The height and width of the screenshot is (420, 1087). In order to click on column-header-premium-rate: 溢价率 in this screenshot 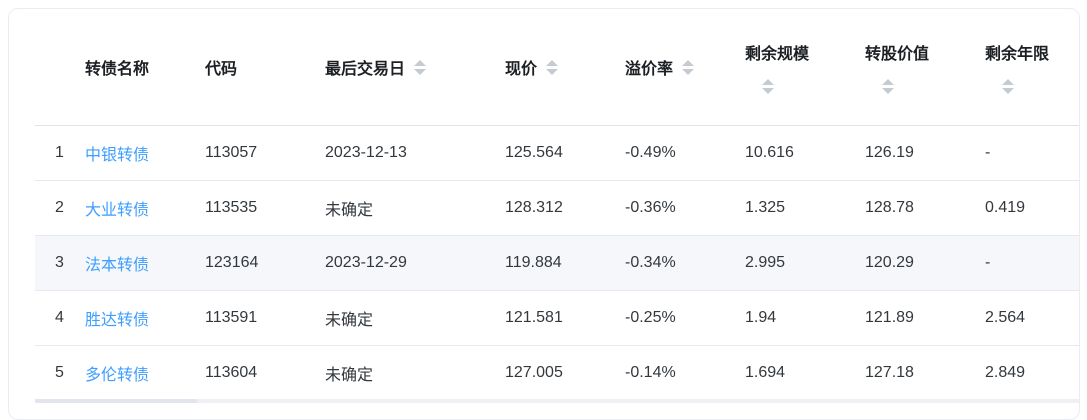, I will do `click(685, 67)`.